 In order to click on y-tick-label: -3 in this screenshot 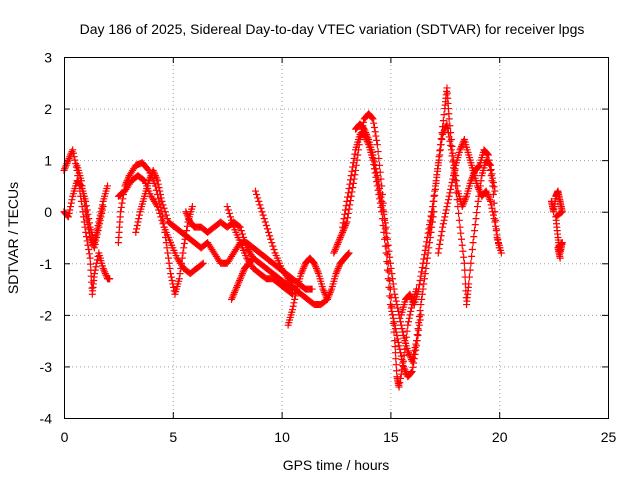, I will do `click(46, 367)`.